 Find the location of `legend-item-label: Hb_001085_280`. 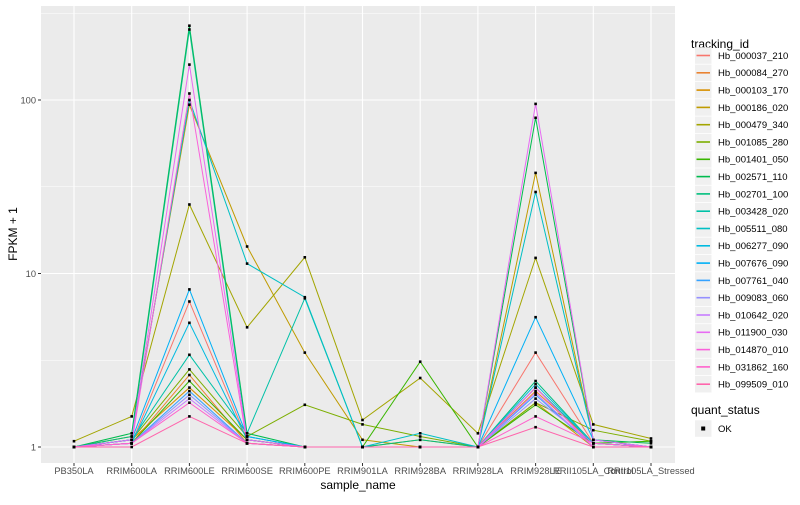

legend-item-label: Hb_001085_280 is located at coordinates (753, 142).